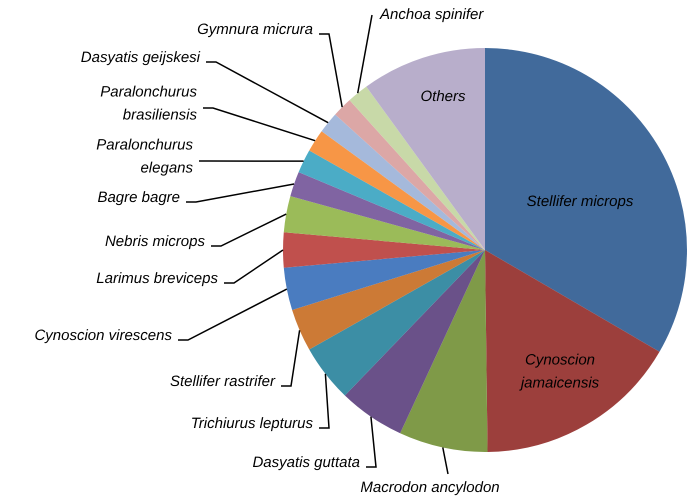  What do you see at coordinates (306, 463) in the screenshot?
I see `slice-label: Dasyatis guttata` at bounding box center [306, 463].